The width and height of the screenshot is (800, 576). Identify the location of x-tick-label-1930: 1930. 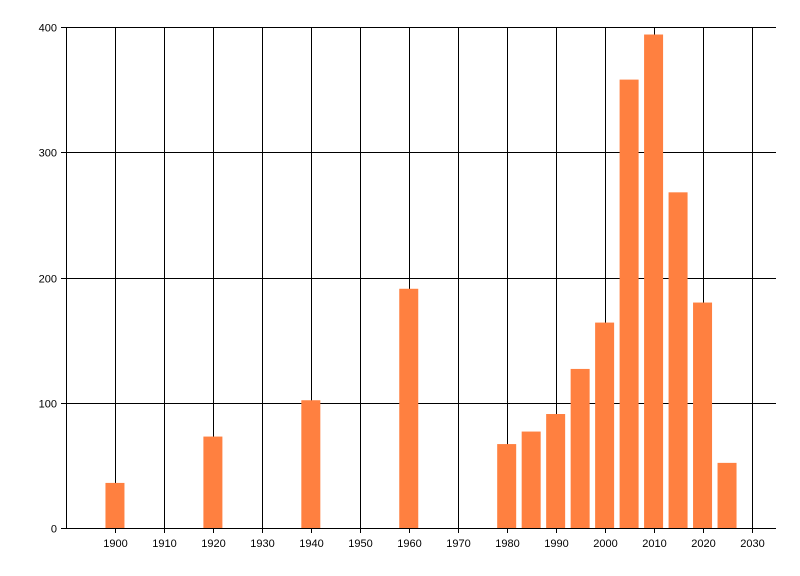
(262, 544).